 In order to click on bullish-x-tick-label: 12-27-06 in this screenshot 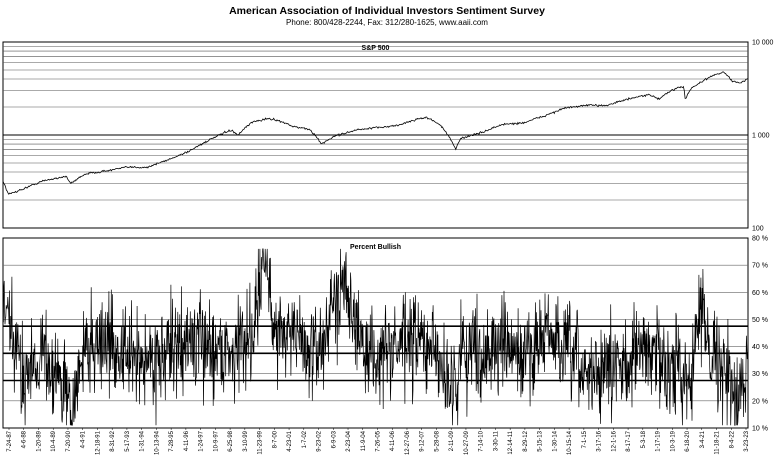, I will do `click(408, 442)`.